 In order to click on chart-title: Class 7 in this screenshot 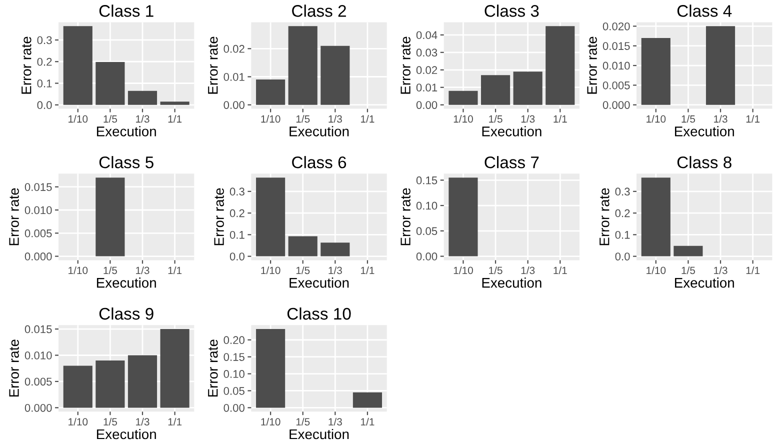, I will do `click(511, 162)`.